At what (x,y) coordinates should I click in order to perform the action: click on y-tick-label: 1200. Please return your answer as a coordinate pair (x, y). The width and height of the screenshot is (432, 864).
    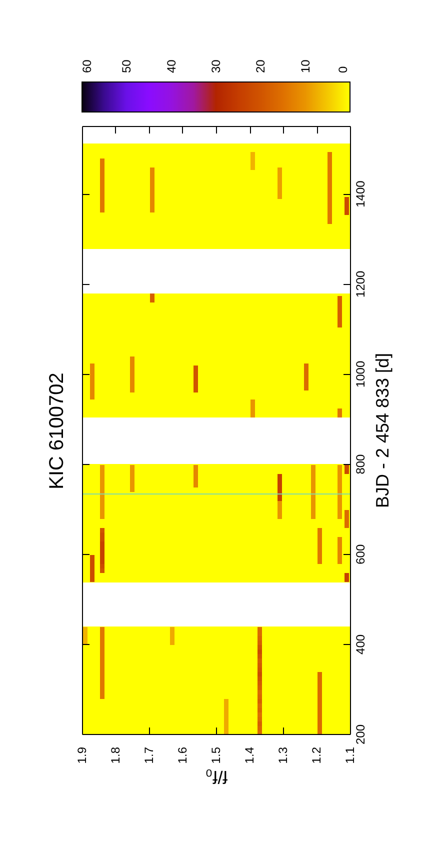
    Looking at the image, I should click on (361, 284).